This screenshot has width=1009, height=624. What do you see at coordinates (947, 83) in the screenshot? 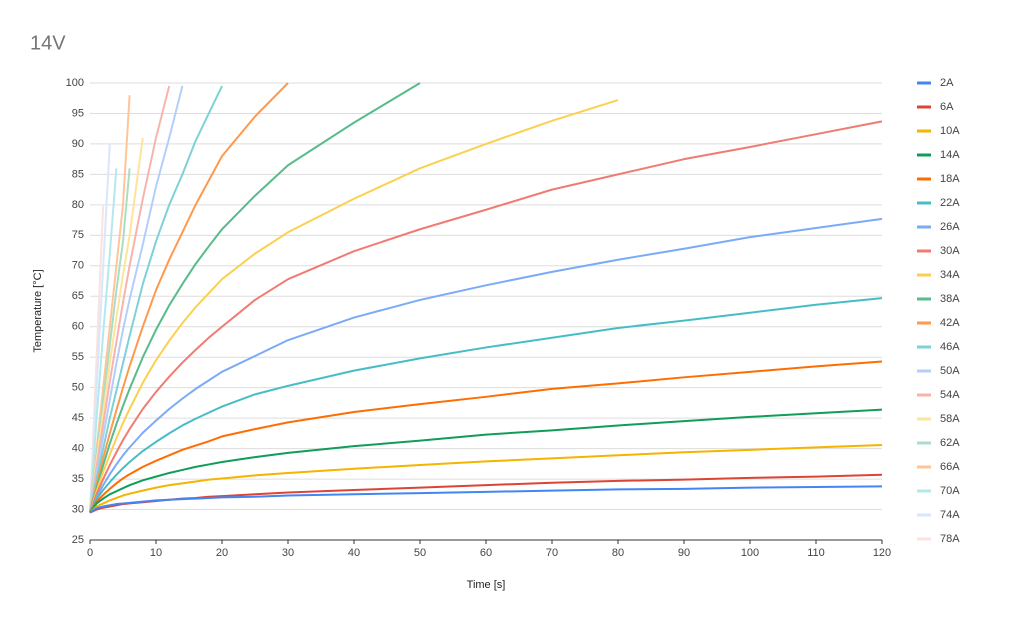
I see `legend-label: 2A` at bounding box center [947, 83].